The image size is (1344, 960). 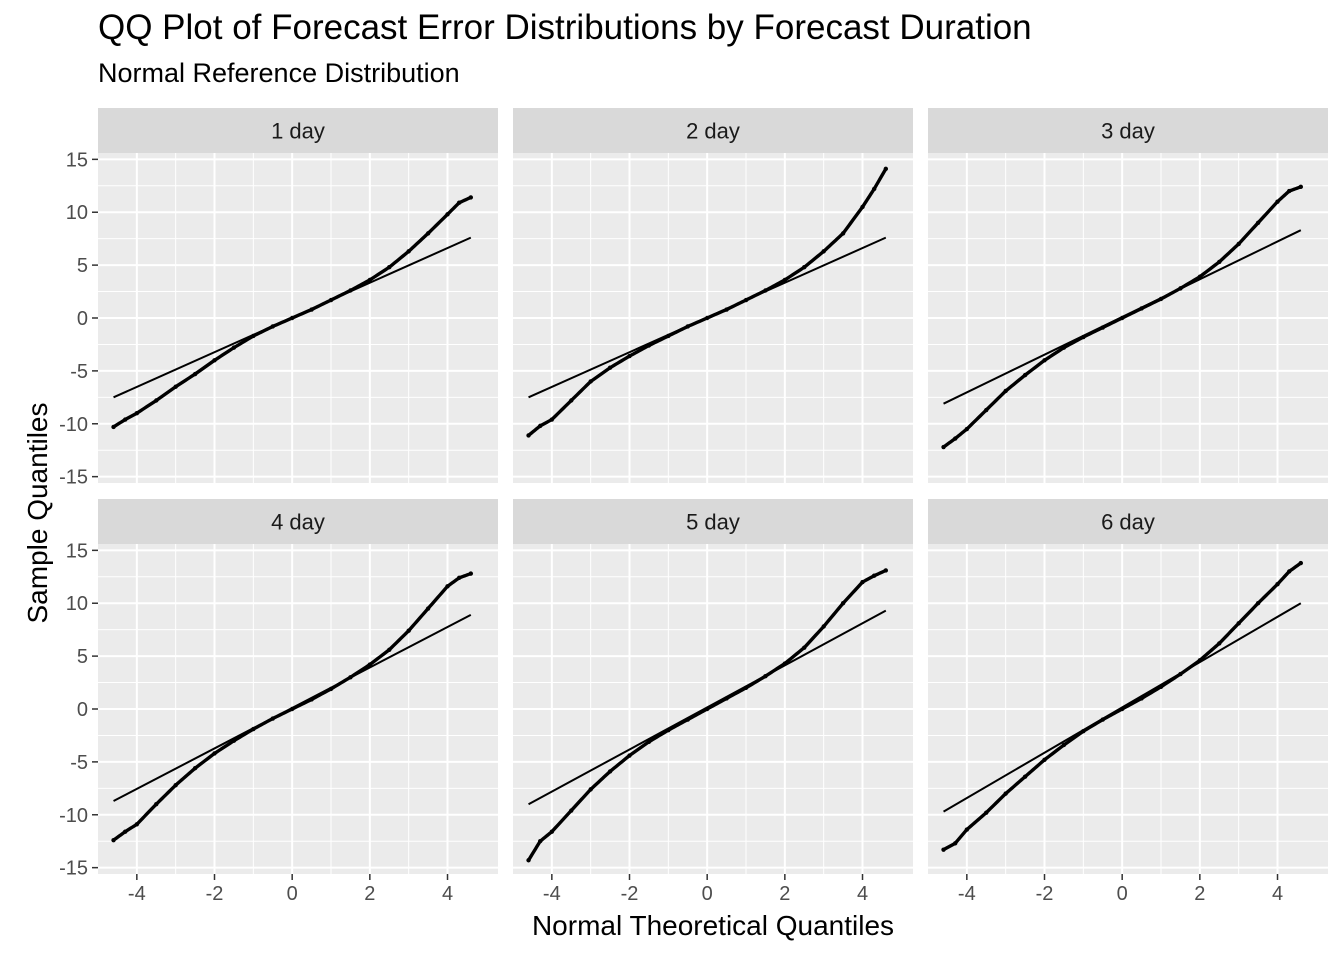 What do you see at coordinates (79, 763) in the screenshot?
I see `y-tick-label: -5` at bounding box center [79, 763].